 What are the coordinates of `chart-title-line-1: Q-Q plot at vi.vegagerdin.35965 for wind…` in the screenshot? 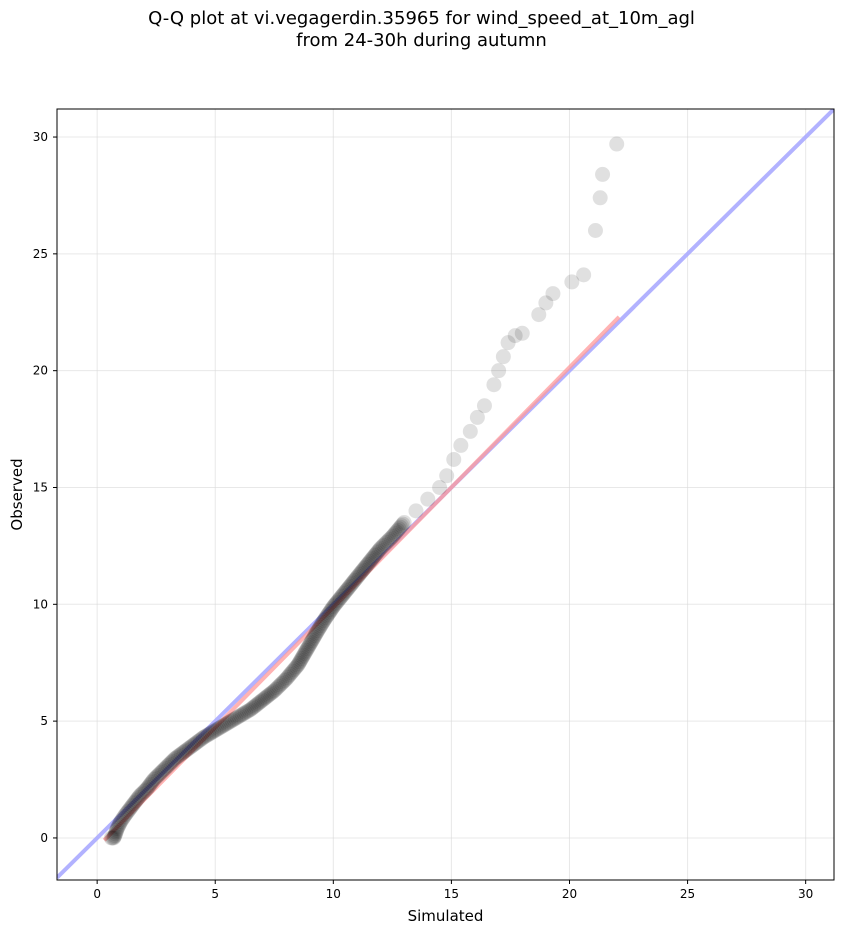 It's located at (421, 18).